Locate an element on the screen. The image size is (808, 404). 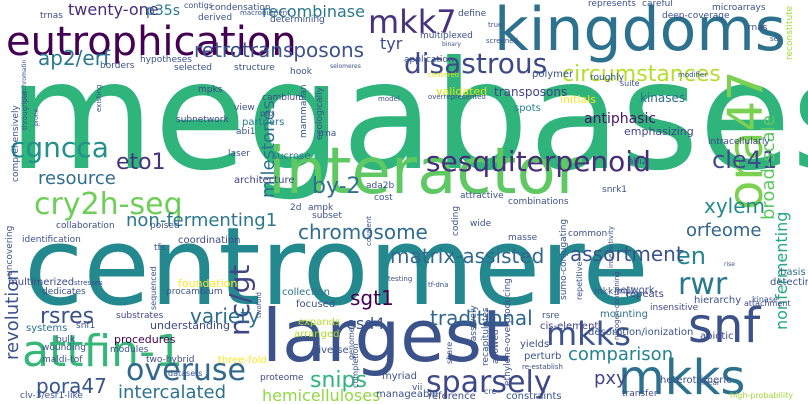
word-rsre: rsre is located at coordinates (551, 316).